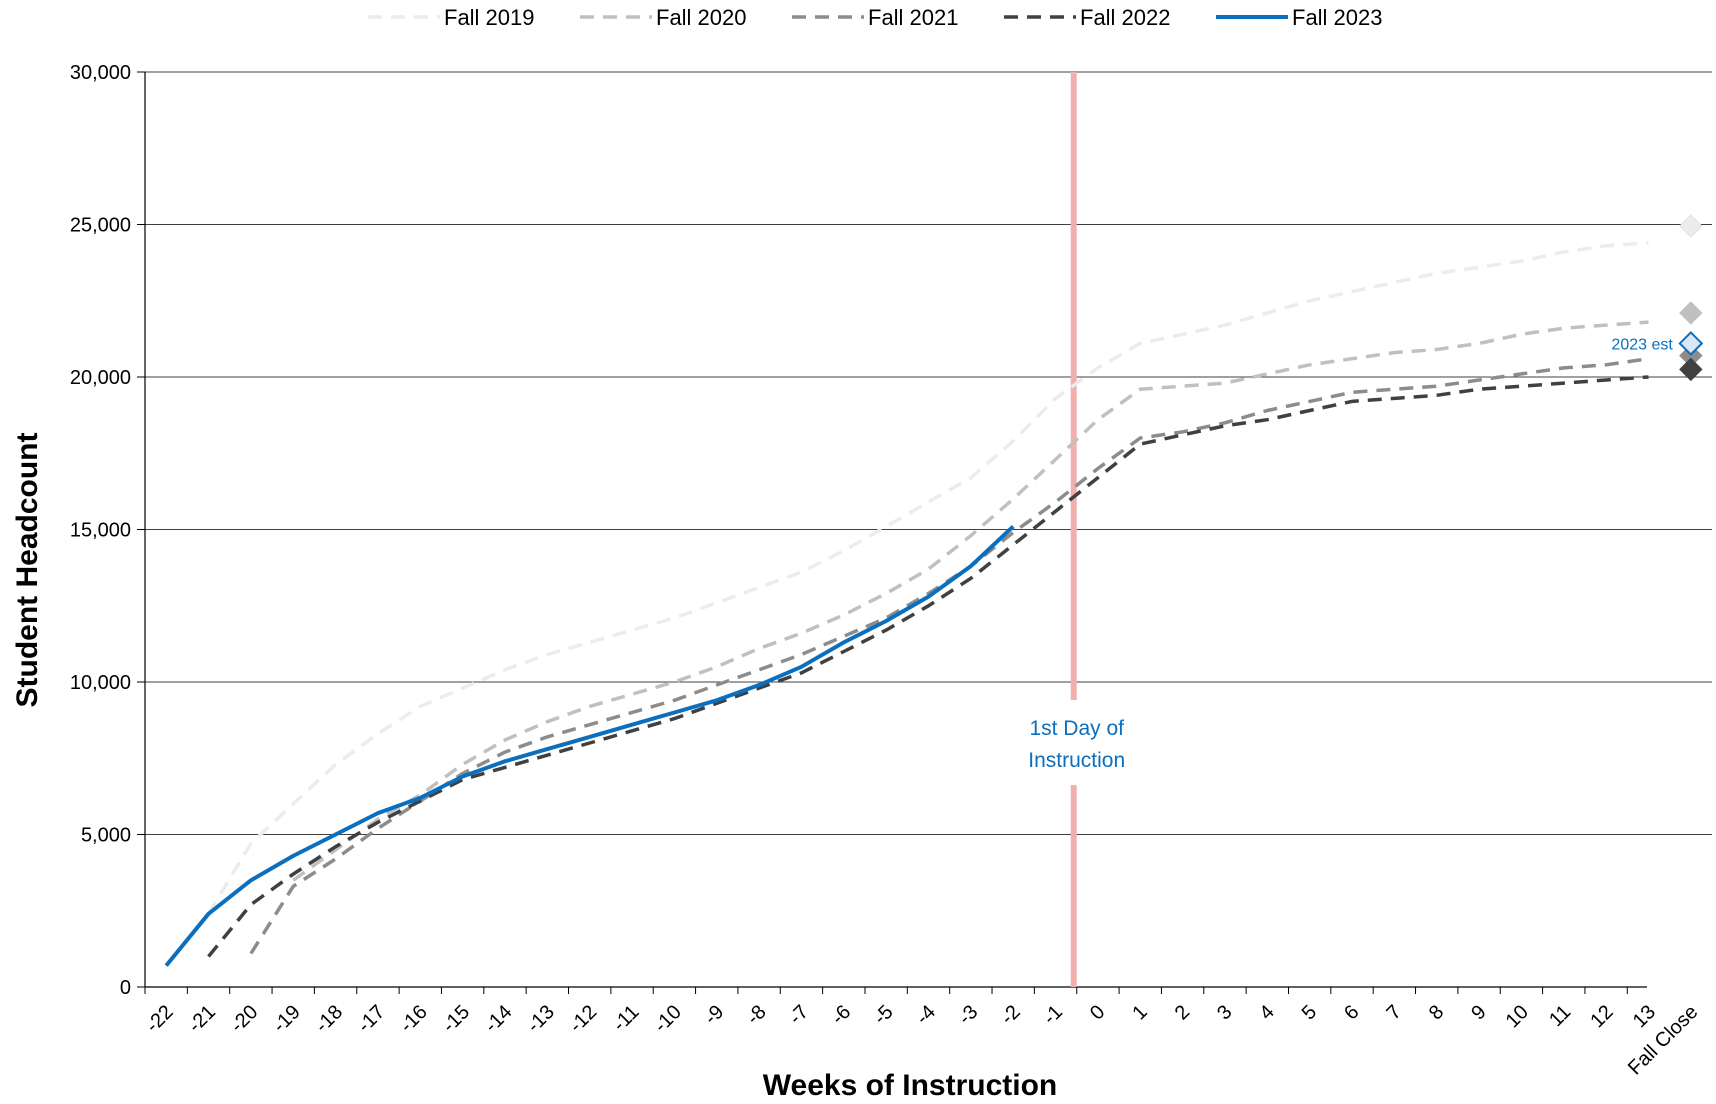 The height and width of the screenshot is (1104, 1716). What do you see at coordinates (1657, 298) in the screenshot?
I see `final-markers: 2023 est` at bounding box center [1657, 298].